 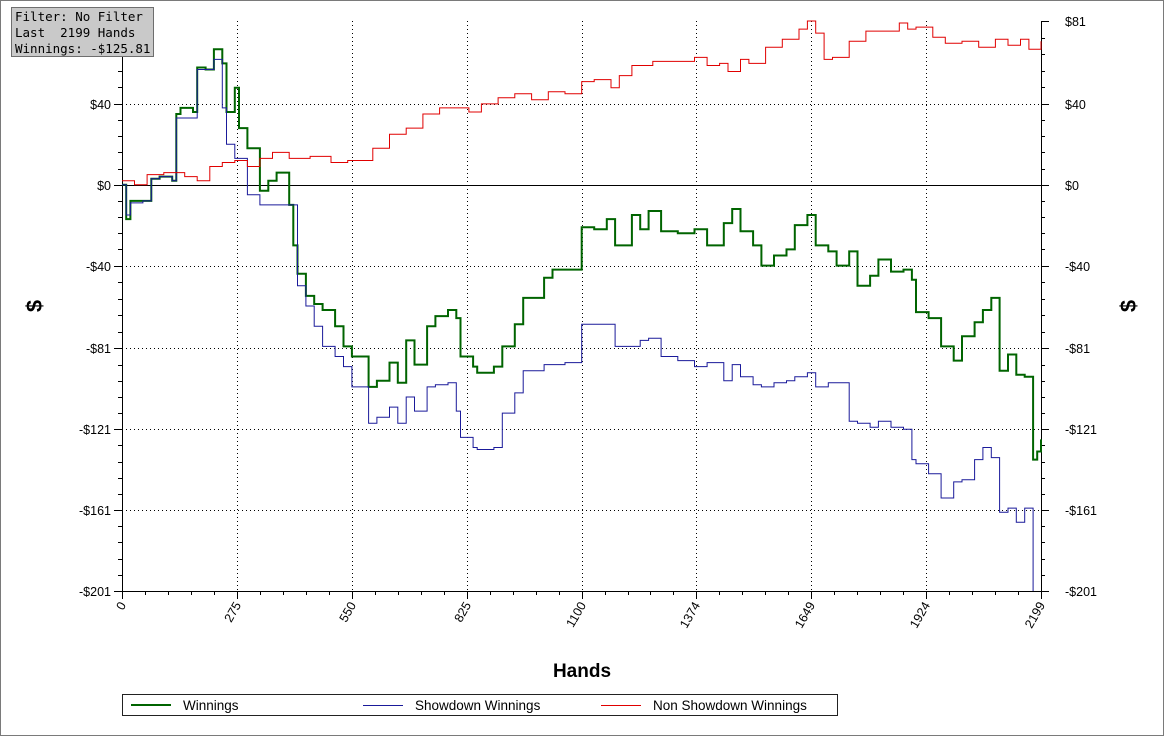 What do you see at coordinates (79, 16) in the screenshot?
I see `filter-label: Filter: No Filter` at bounding box center [79, 16].